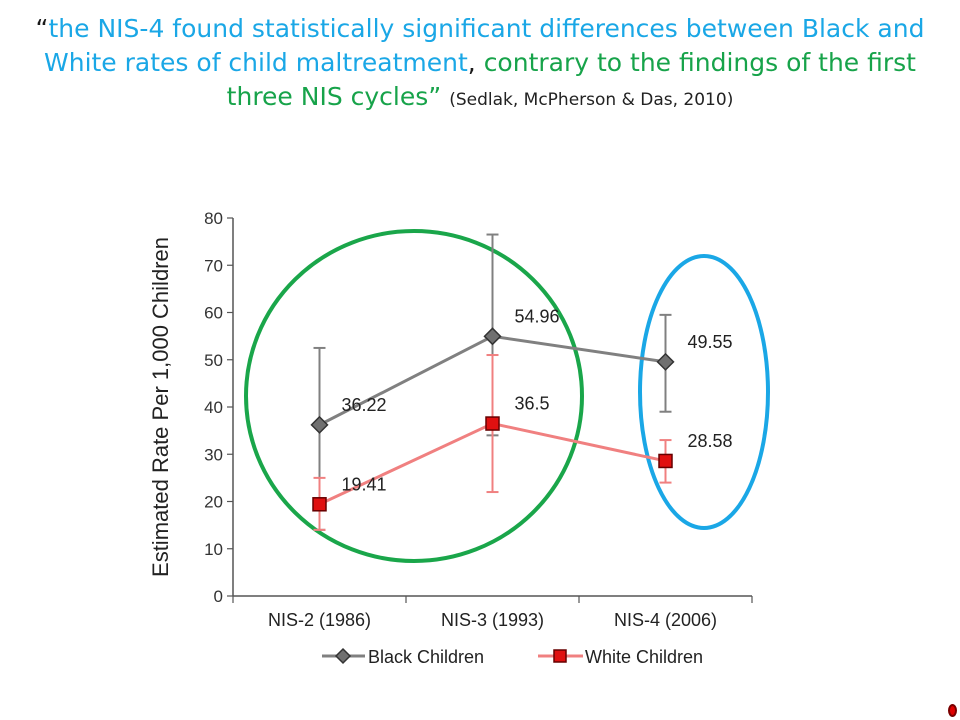 This screenshot has width=960, height=720. Describe the element at coordinates (213, 265) in the screenshot. I see `y-tick-label: 70` at that location.